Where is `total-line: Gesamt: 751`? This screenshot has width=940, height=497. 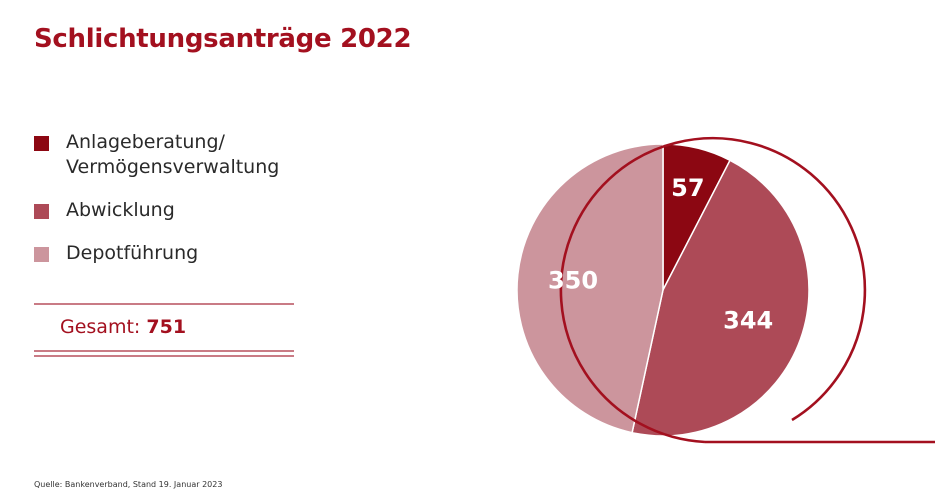 total-line: Gesamt: 751 is located at coordinates (123, 327).